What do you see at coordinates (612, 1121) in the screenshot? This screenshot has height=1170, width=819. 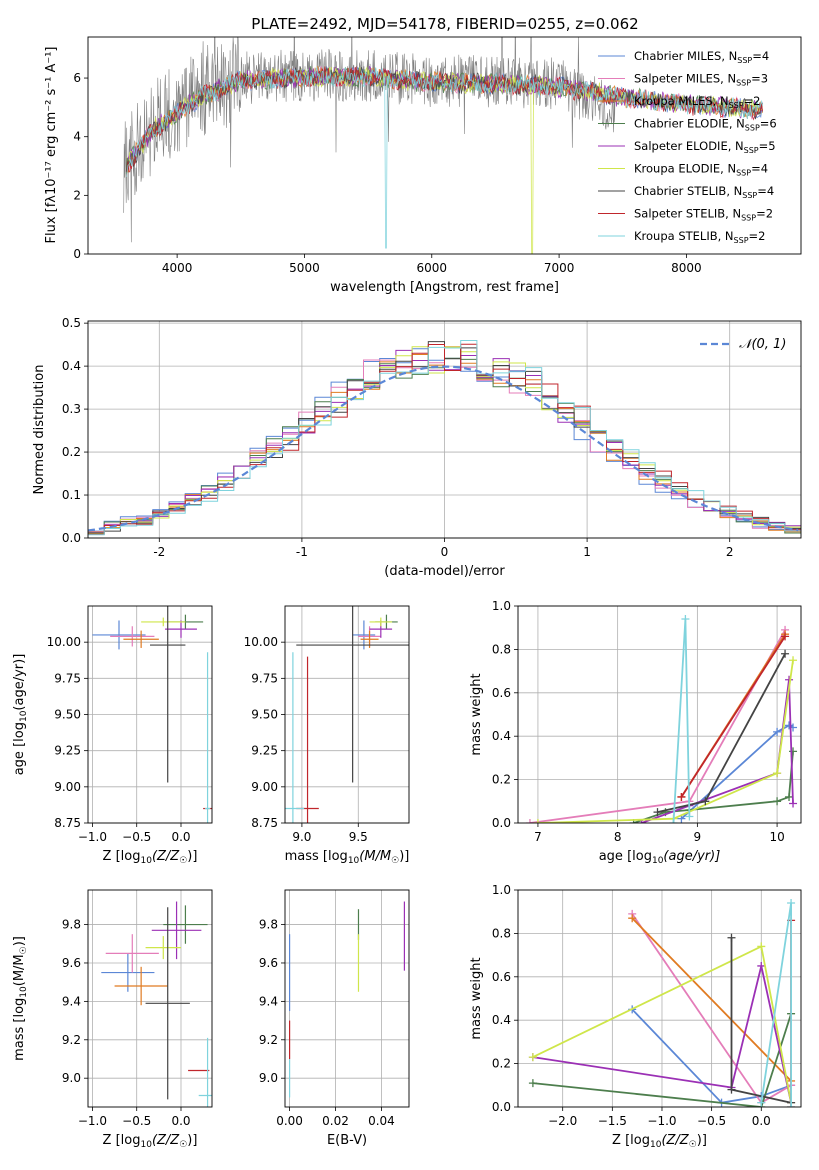 I see `x-tick-label: −1.5` at bounding box center [612, 1121].